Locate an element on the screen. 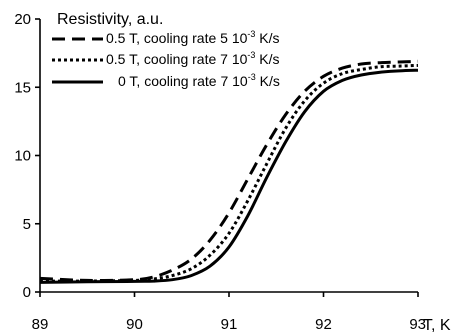 The height and width of the screenshot is (334, 469). y-tick-label: 20 is located at coordinates (22, 19).